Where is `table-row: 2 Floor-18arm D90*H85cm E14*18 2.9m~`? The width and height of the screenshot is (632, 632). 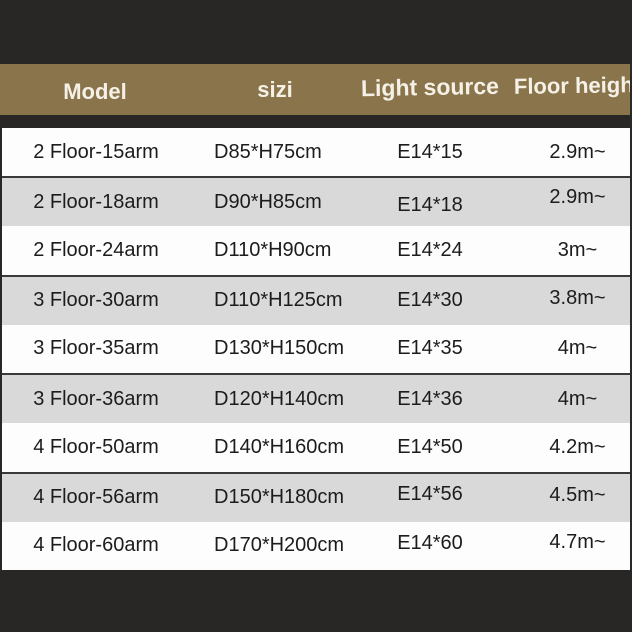
table-row: 2 Floor-18arm D90*H85cm E14*18 2.9m~ is located at coordinates (316, 201).